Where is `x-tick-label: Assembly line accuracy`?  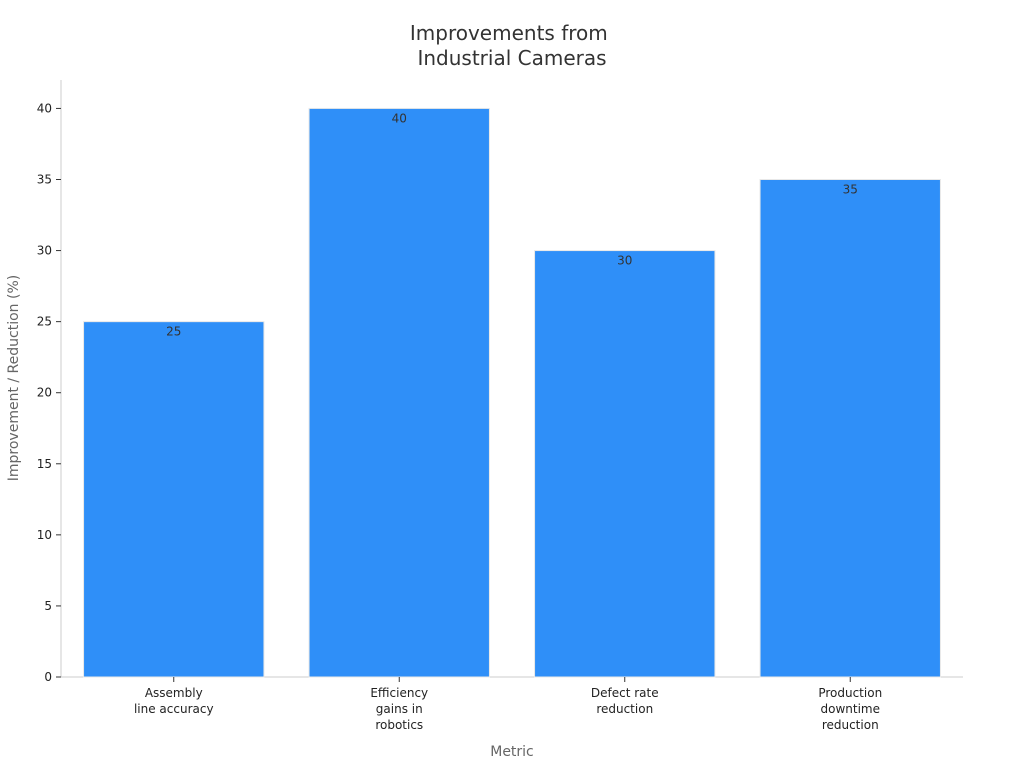 x-tick-label: Assembly line accuracy is located at coordinates (174, 701).